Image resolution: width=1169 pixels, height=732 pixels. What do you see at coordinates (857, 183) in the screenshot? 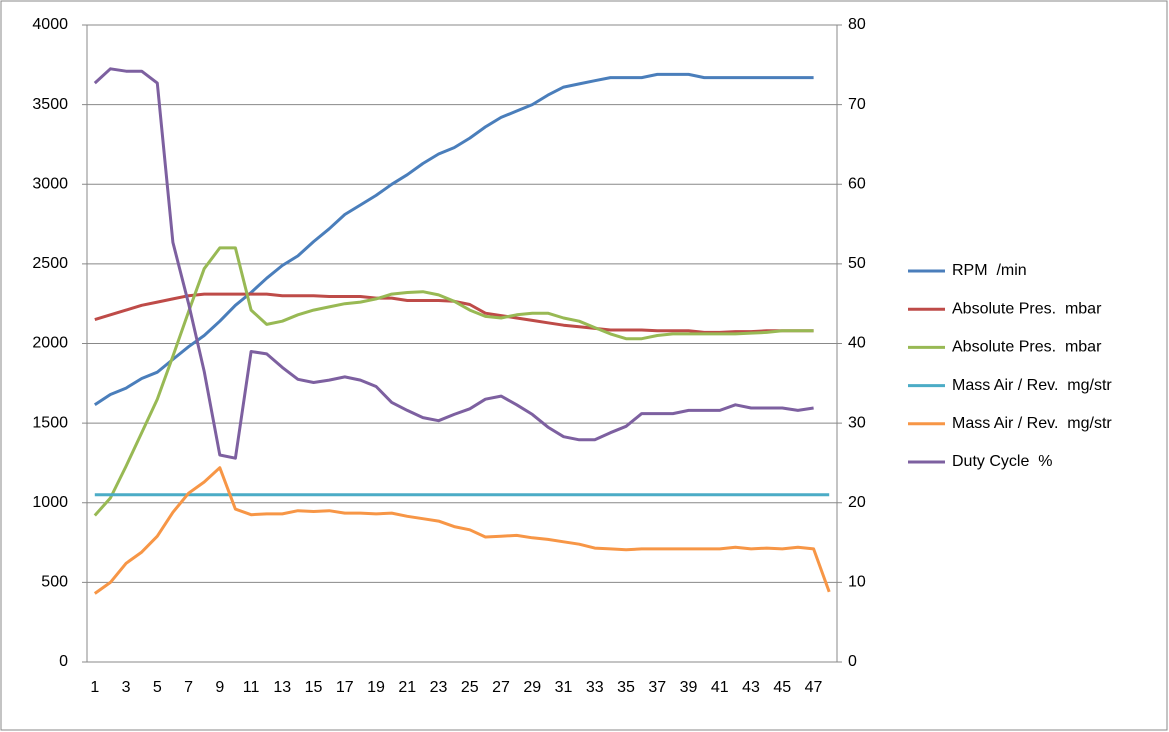
I see `y2-tick-label: 60` at bounding box center [857, 183].